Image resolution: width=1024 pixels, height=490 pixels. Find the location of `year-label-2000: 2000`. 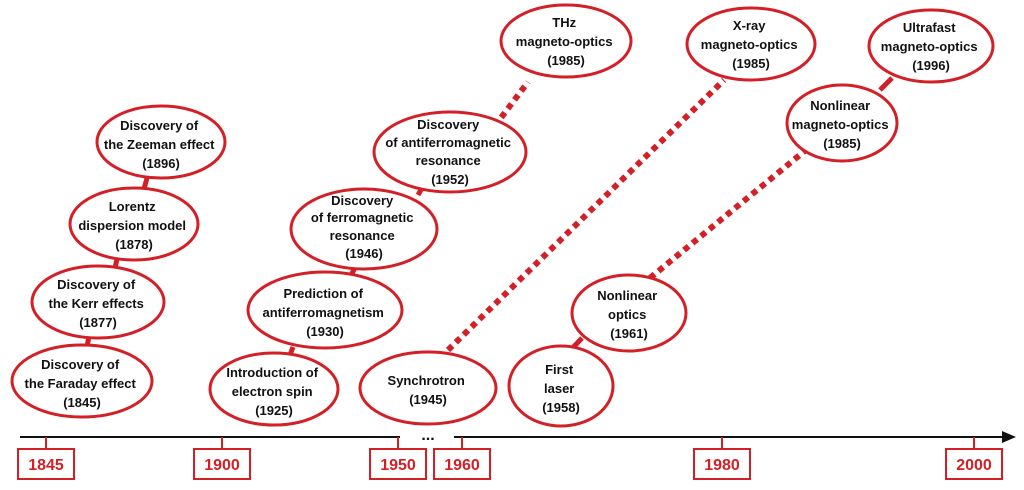

year-label-2000: 2000 is located at coordinates (974, 464).